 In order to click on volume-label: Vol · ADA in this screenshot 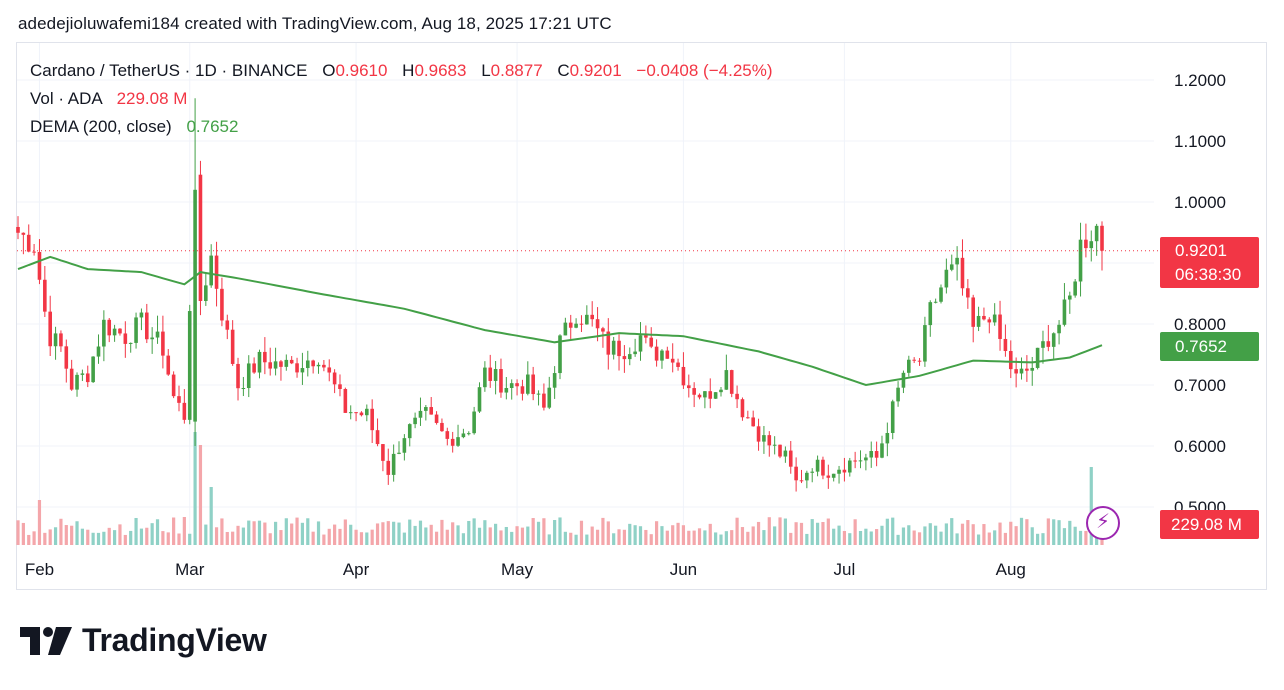, I will do `click(66, 98)`.